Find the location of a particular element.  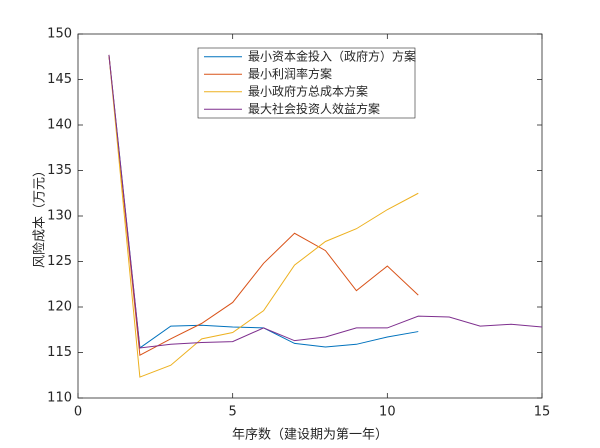

legend-label: 最小利润率方案 is located at coordinates (290, 73).